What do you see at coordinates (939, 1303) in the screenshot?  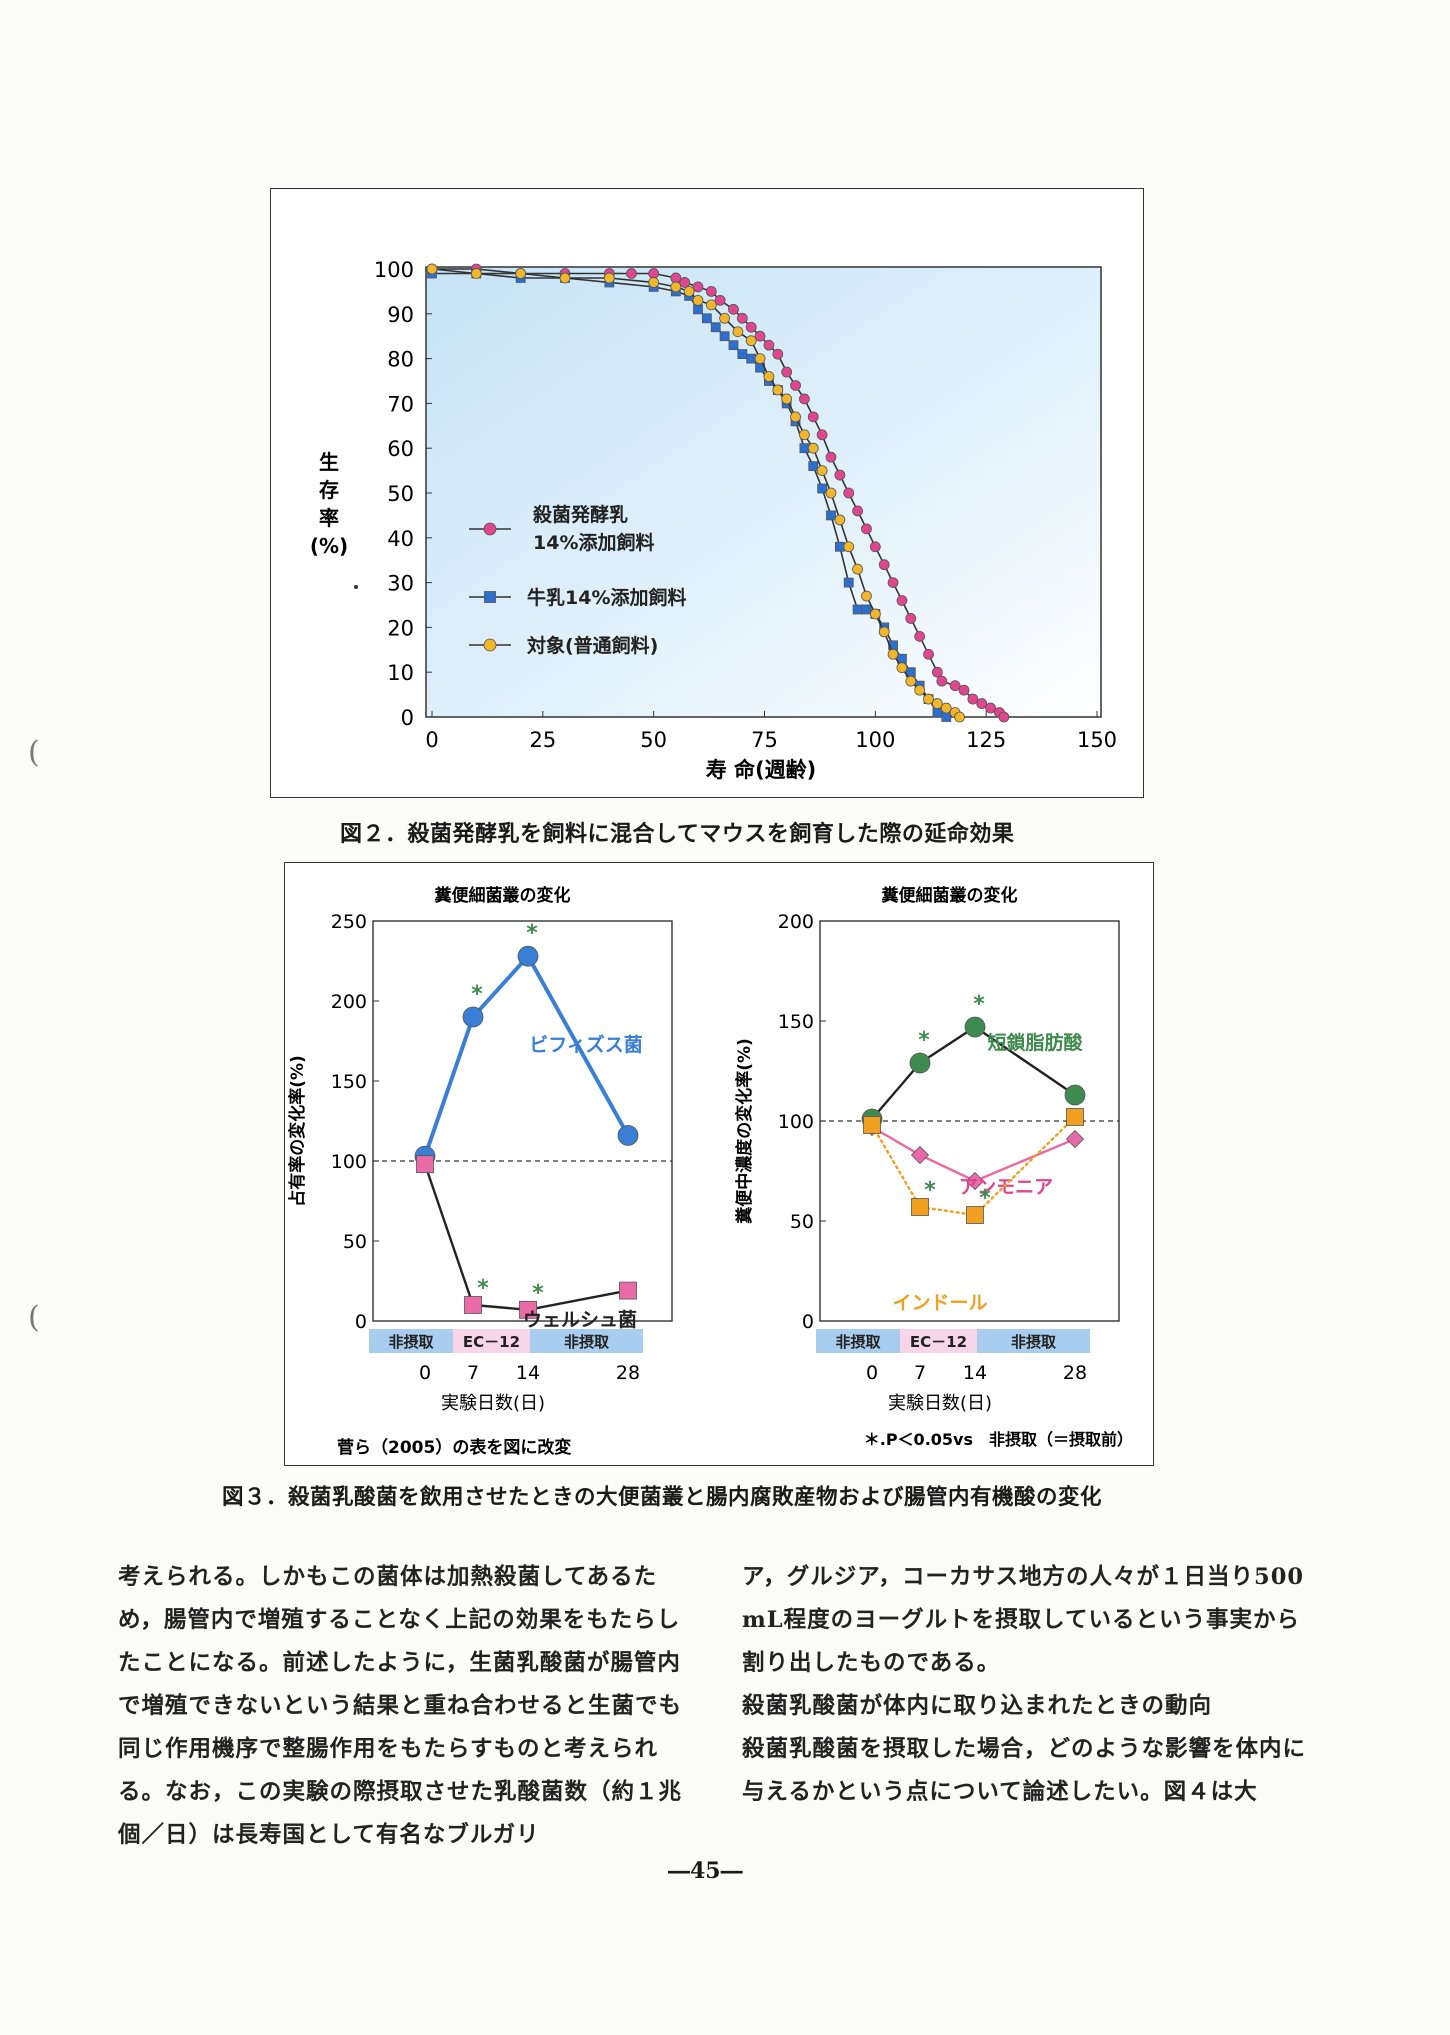 I see `series-label: インドール` at bounding box center [939, 1303].